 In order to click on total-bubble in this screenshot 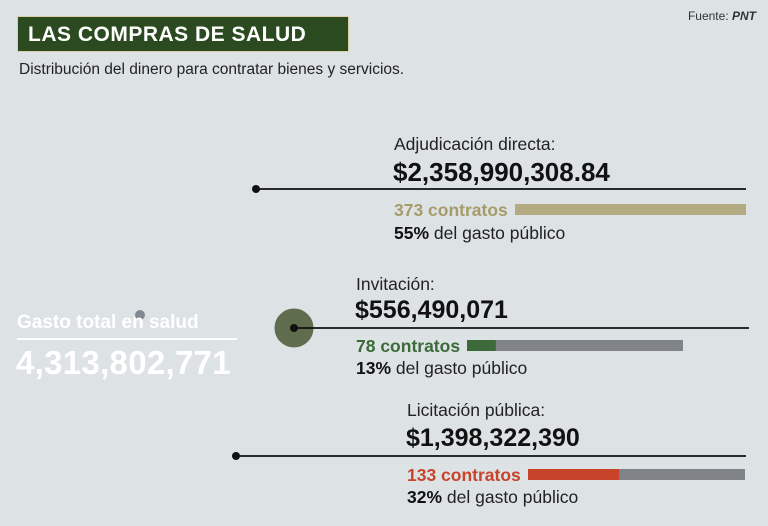, I will do `click(140, 315)`.